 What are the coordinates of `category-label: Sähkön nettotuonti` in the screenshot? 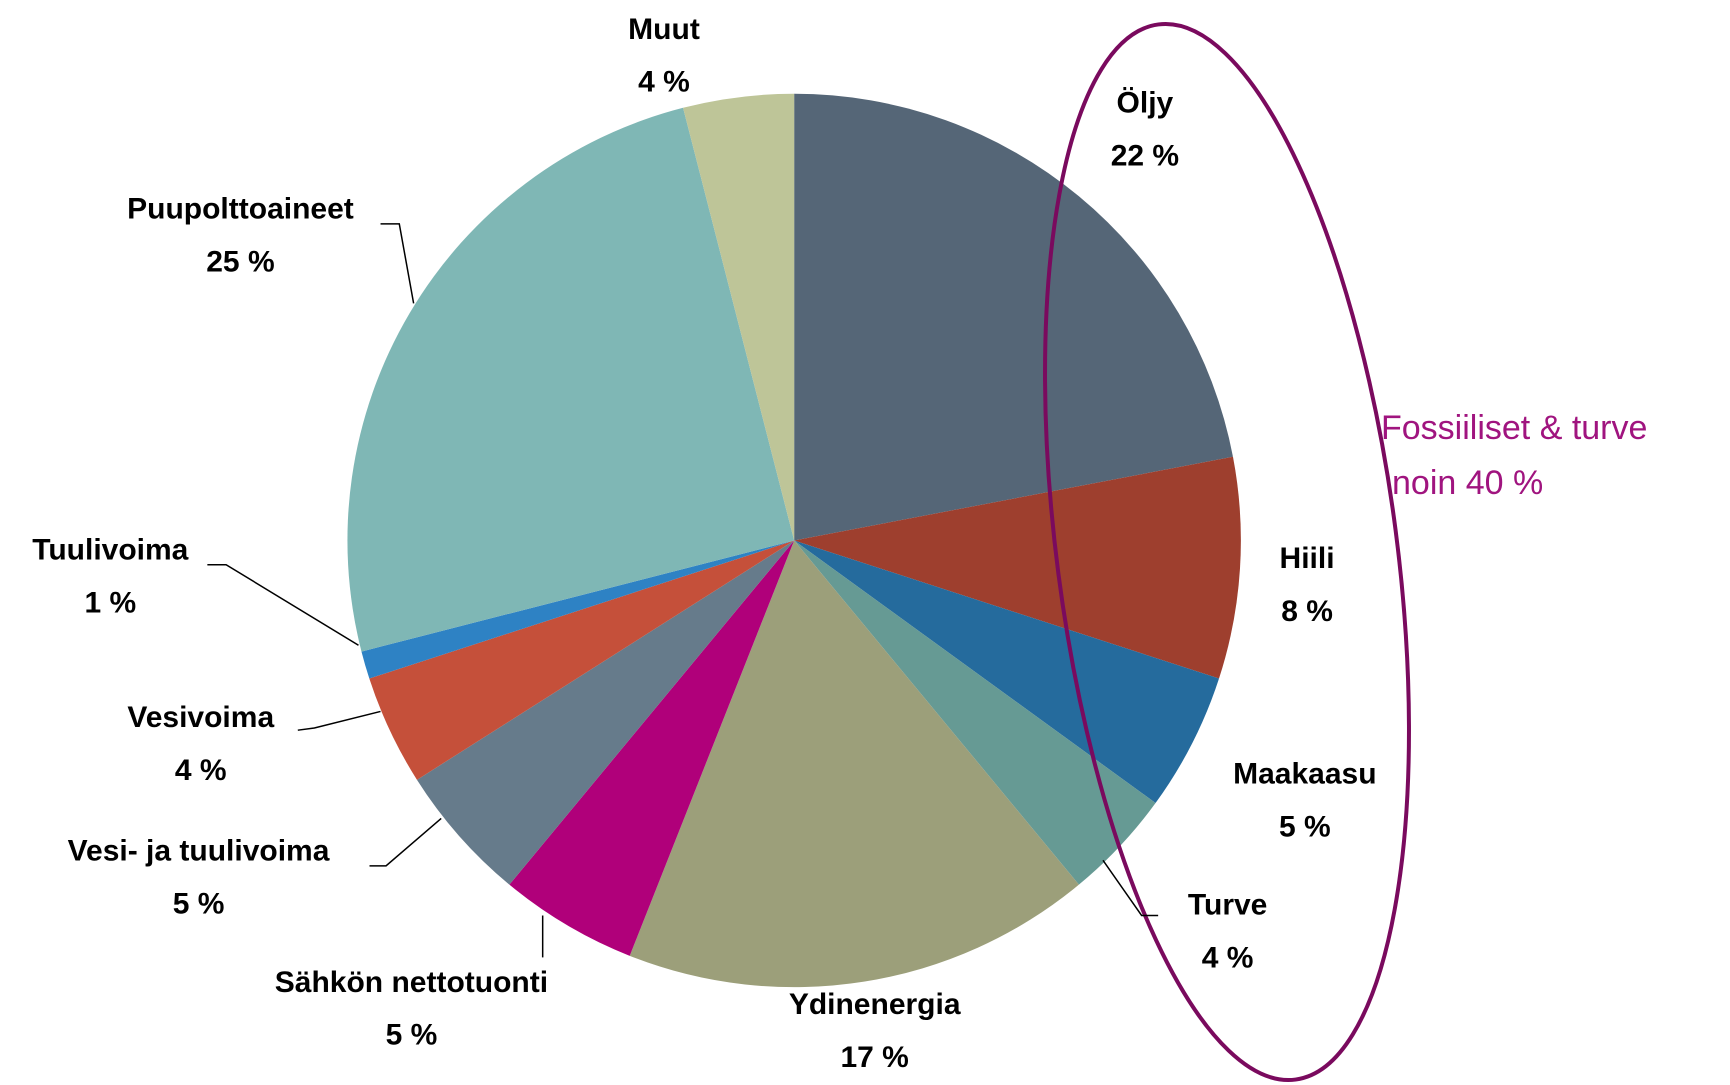 It's located at (411, 982).